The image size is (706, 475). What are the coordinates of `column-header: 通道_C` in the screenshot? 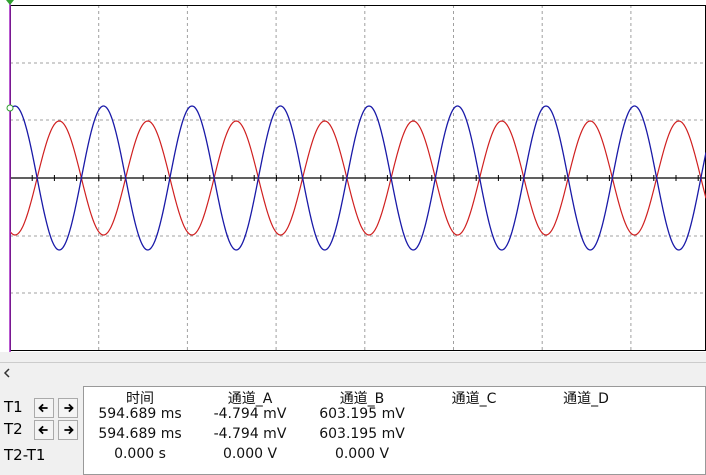 It's located at (474, 399).